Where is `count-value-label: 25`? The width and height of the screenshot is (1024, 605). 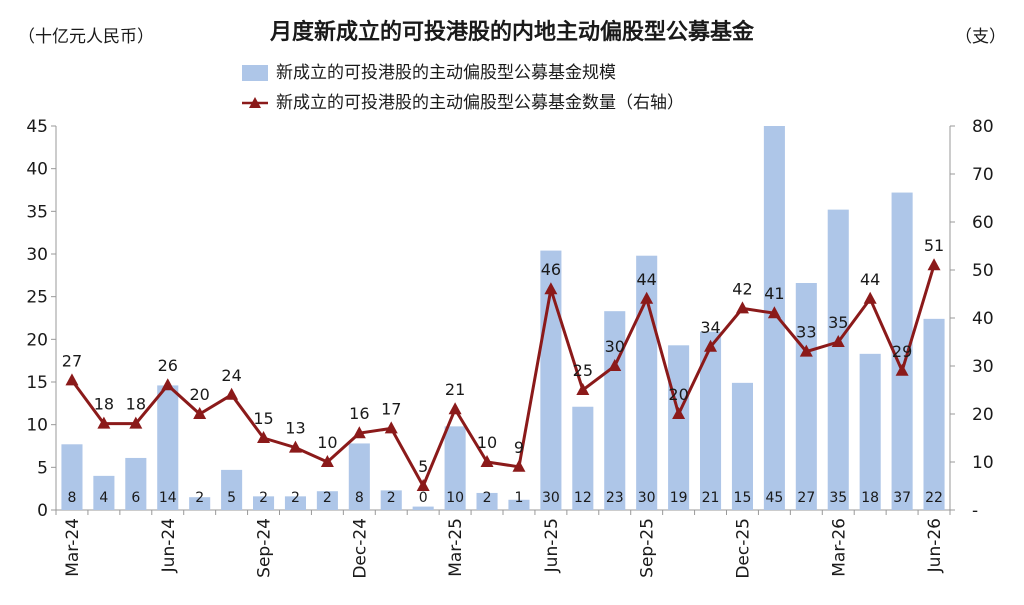
count-value-label: 25 is located at coordinates (583, 370).